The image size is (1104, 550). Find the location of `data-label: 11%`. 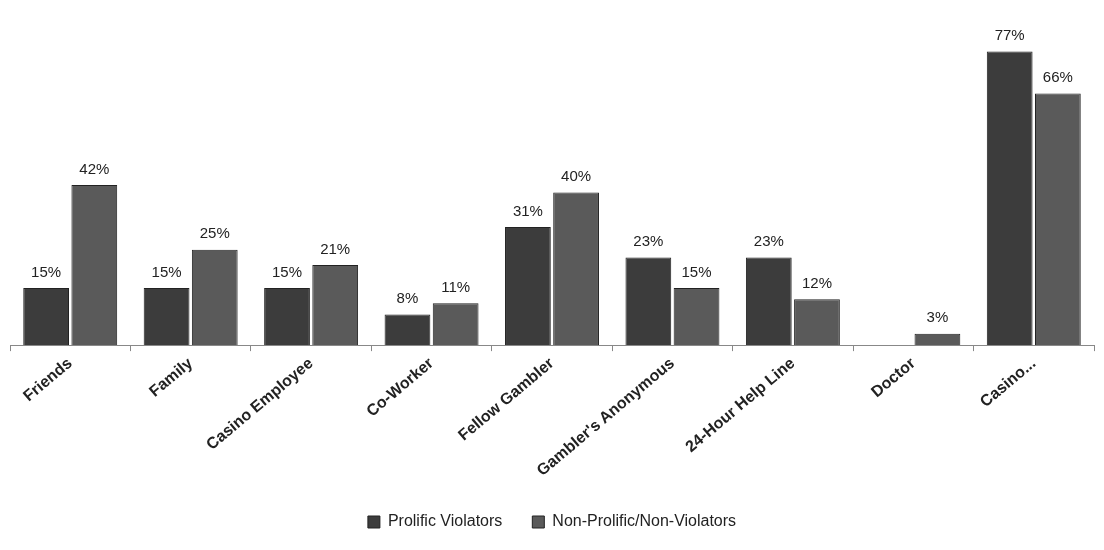

data-label: 11% is located at coordinates (456, 286).